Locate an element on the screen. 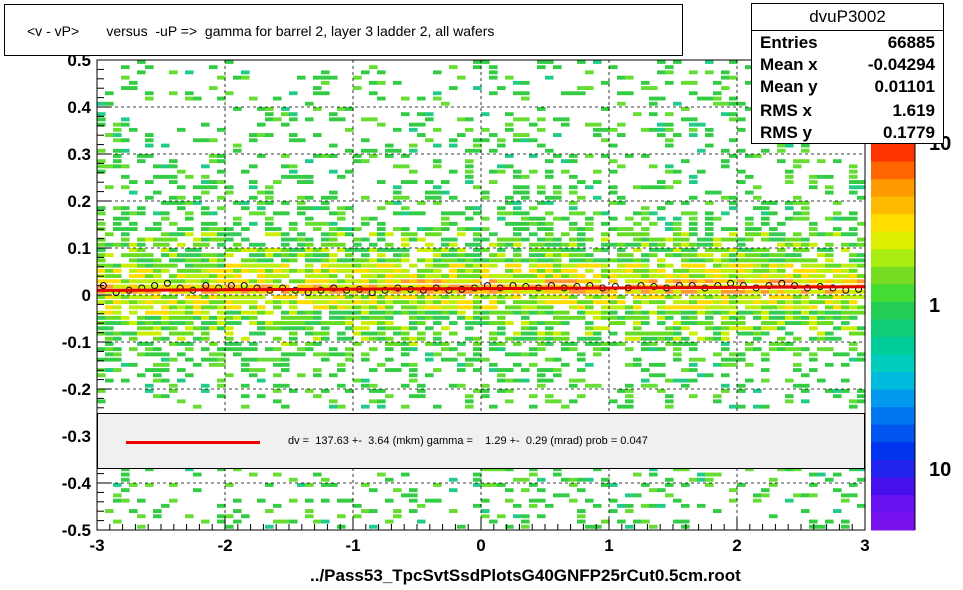 The image size is (963, 590). heatmap-cell-1908 is located at coordinates (573, 276).